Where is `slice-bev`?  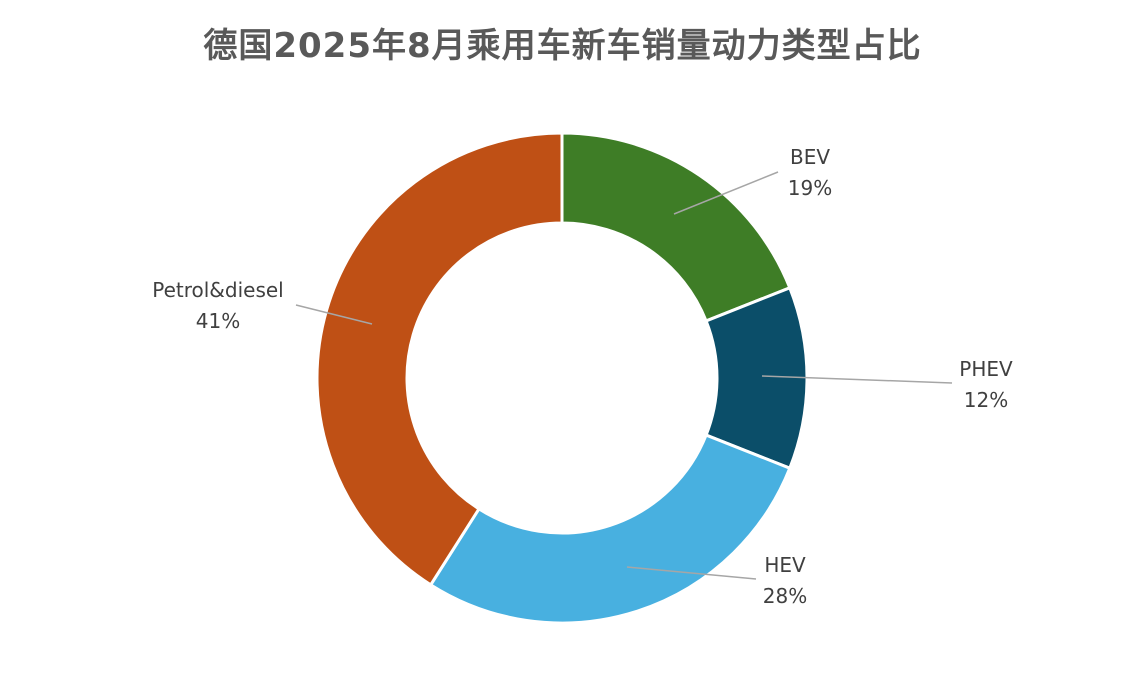 slice-bev is located at coordinates (676, 227).